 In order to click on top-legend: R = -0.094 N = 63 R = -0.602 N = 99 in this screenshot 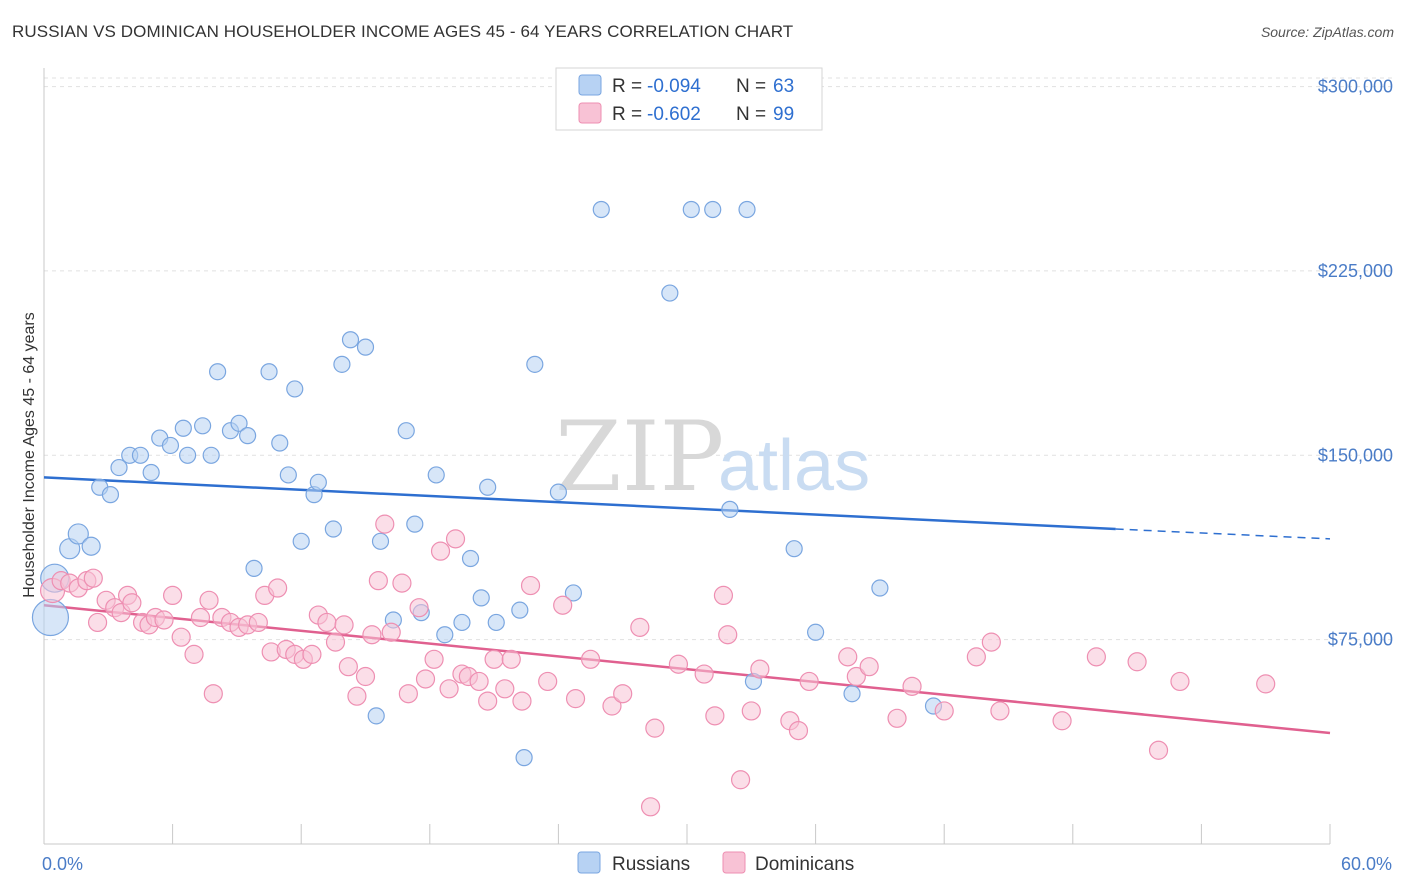, I will do `click(689, 99)`.